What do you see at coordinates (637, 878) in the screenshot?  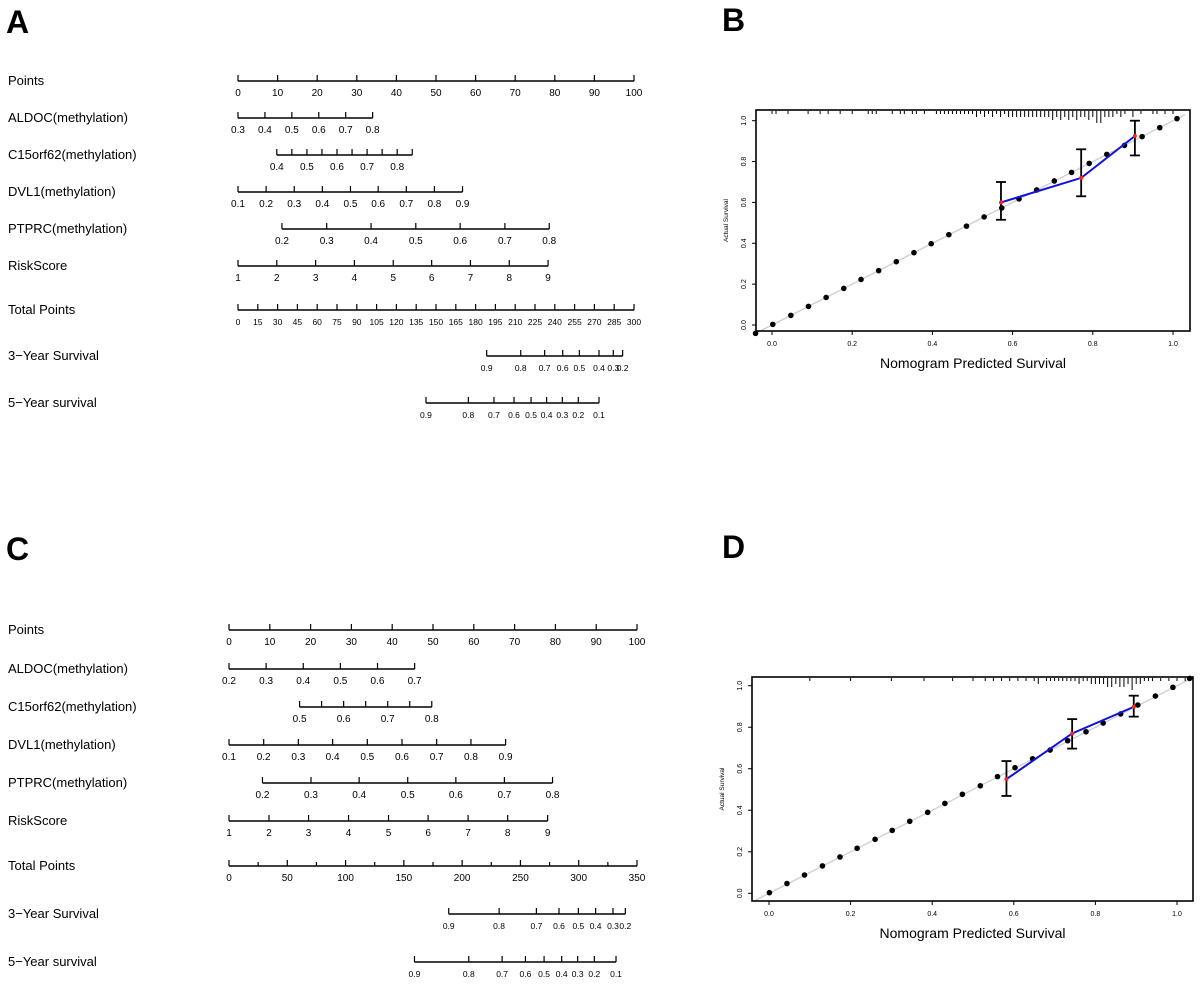 I see `tick-label: 350` at bounding box center [637, 878].